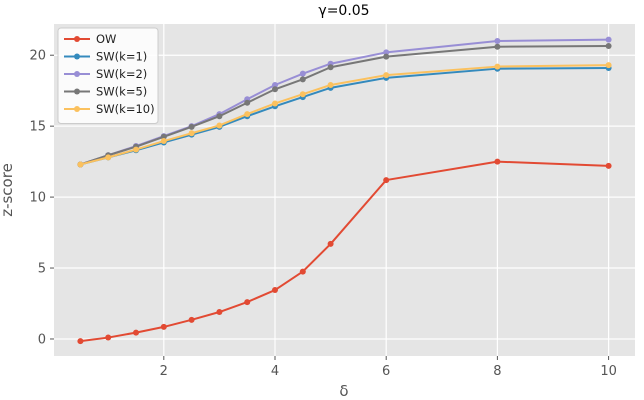 This screenshot has width=644, height=400. What do you see at coordinates (90, 39) in the screenshot?
I see `legend-item: OW` at bounding box center [90, 39].